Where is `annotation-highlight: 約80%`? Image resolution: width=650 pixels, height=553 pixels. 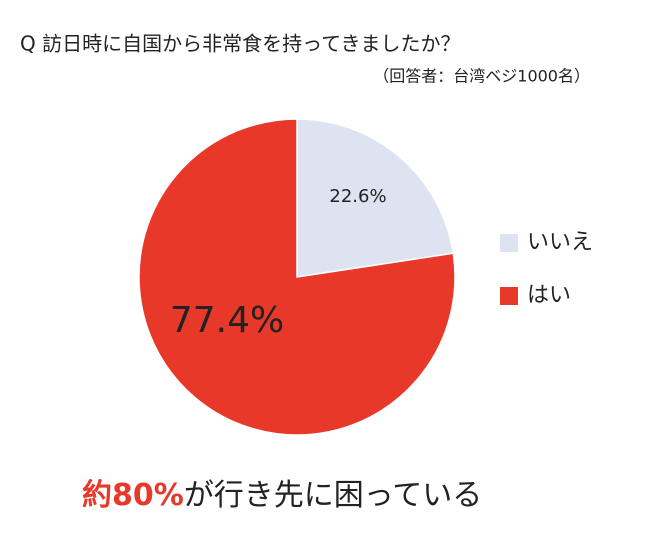
annotation-highlight: 約80% is located at coordinates (133, 495).